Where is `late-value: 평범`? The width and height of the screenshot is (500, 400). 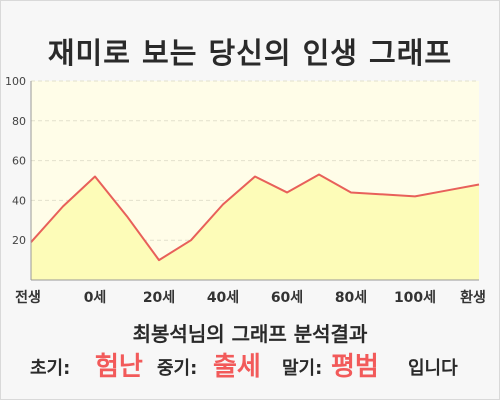
late-value: 평범 is located at coordinates (355, 367).